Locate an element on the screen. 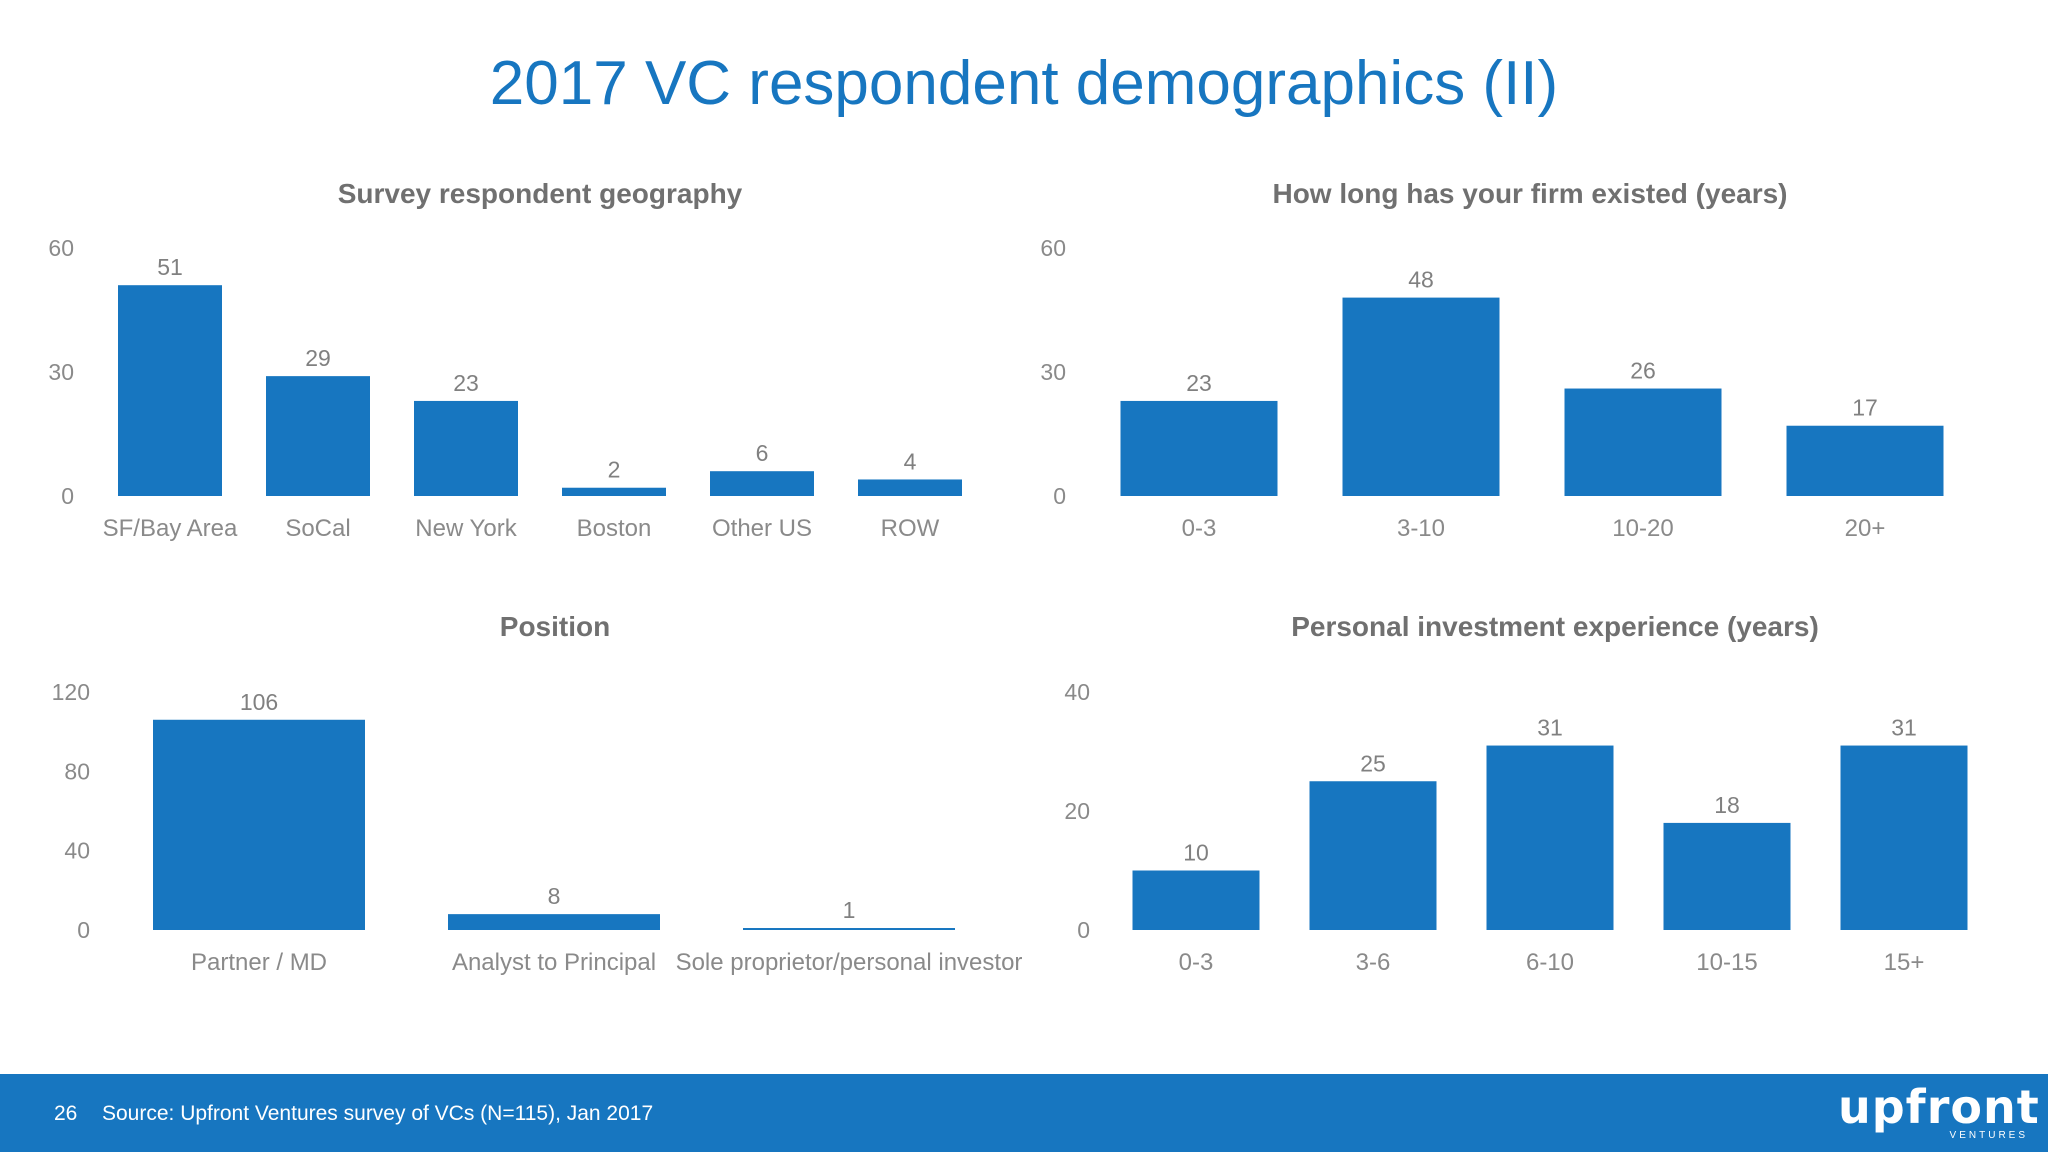  data-label: 48 is located at coordinates (1421, 280).